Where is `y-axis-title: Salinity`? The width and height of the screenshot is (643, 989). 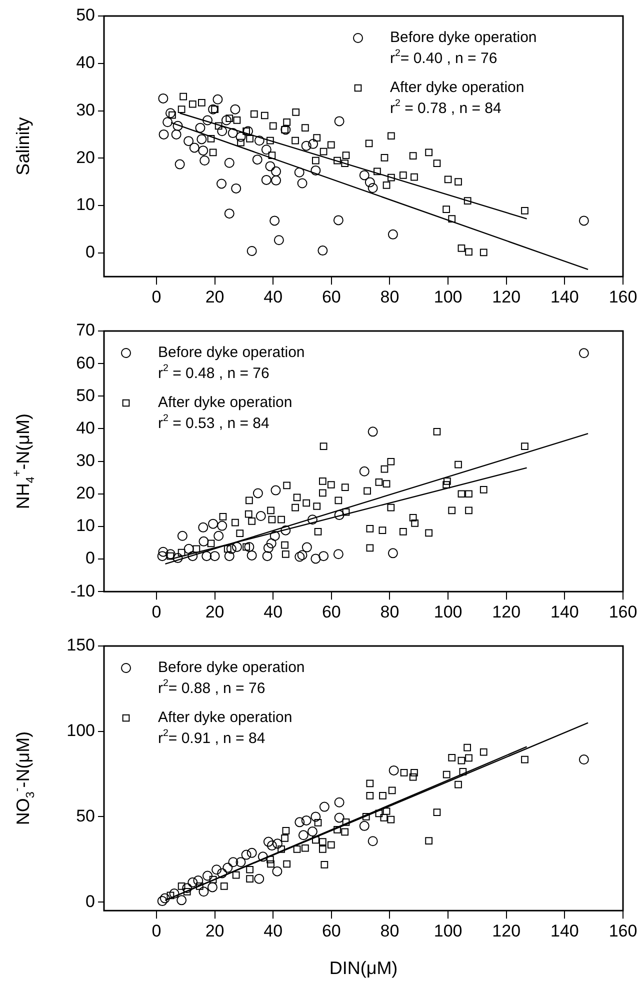 y-axis-title: Salinity is located at coordinates (22, 146).